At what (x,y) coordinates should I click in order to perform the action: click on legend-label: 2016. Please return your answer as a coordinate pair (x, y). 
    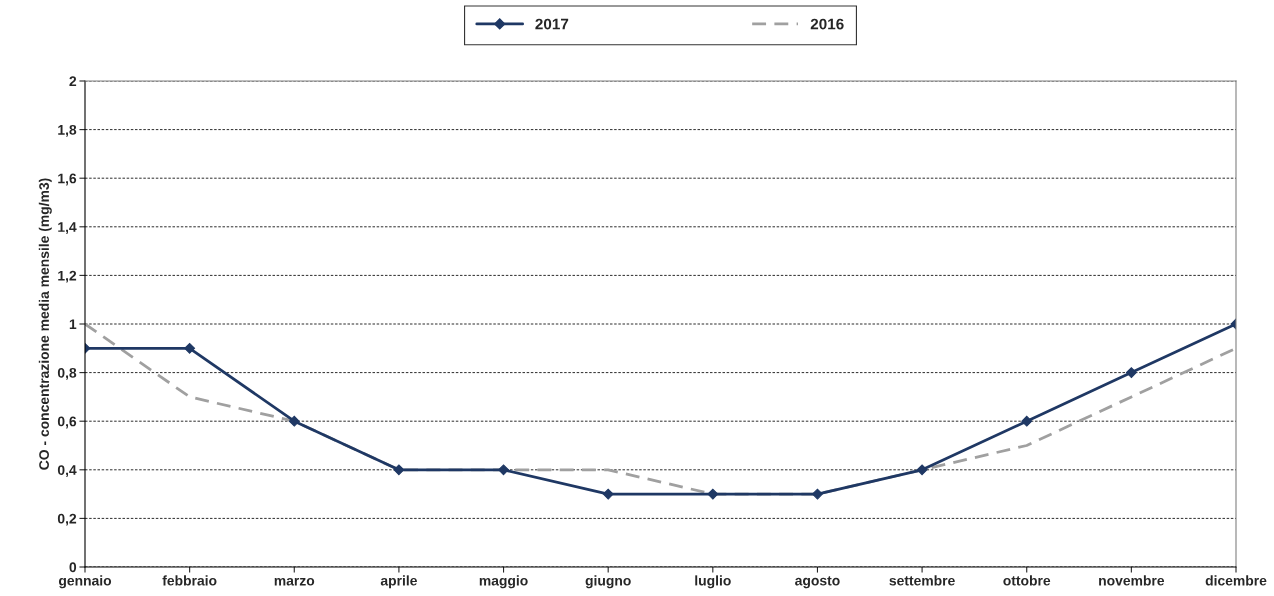
    Looking at the image, I should click on (827, 24).